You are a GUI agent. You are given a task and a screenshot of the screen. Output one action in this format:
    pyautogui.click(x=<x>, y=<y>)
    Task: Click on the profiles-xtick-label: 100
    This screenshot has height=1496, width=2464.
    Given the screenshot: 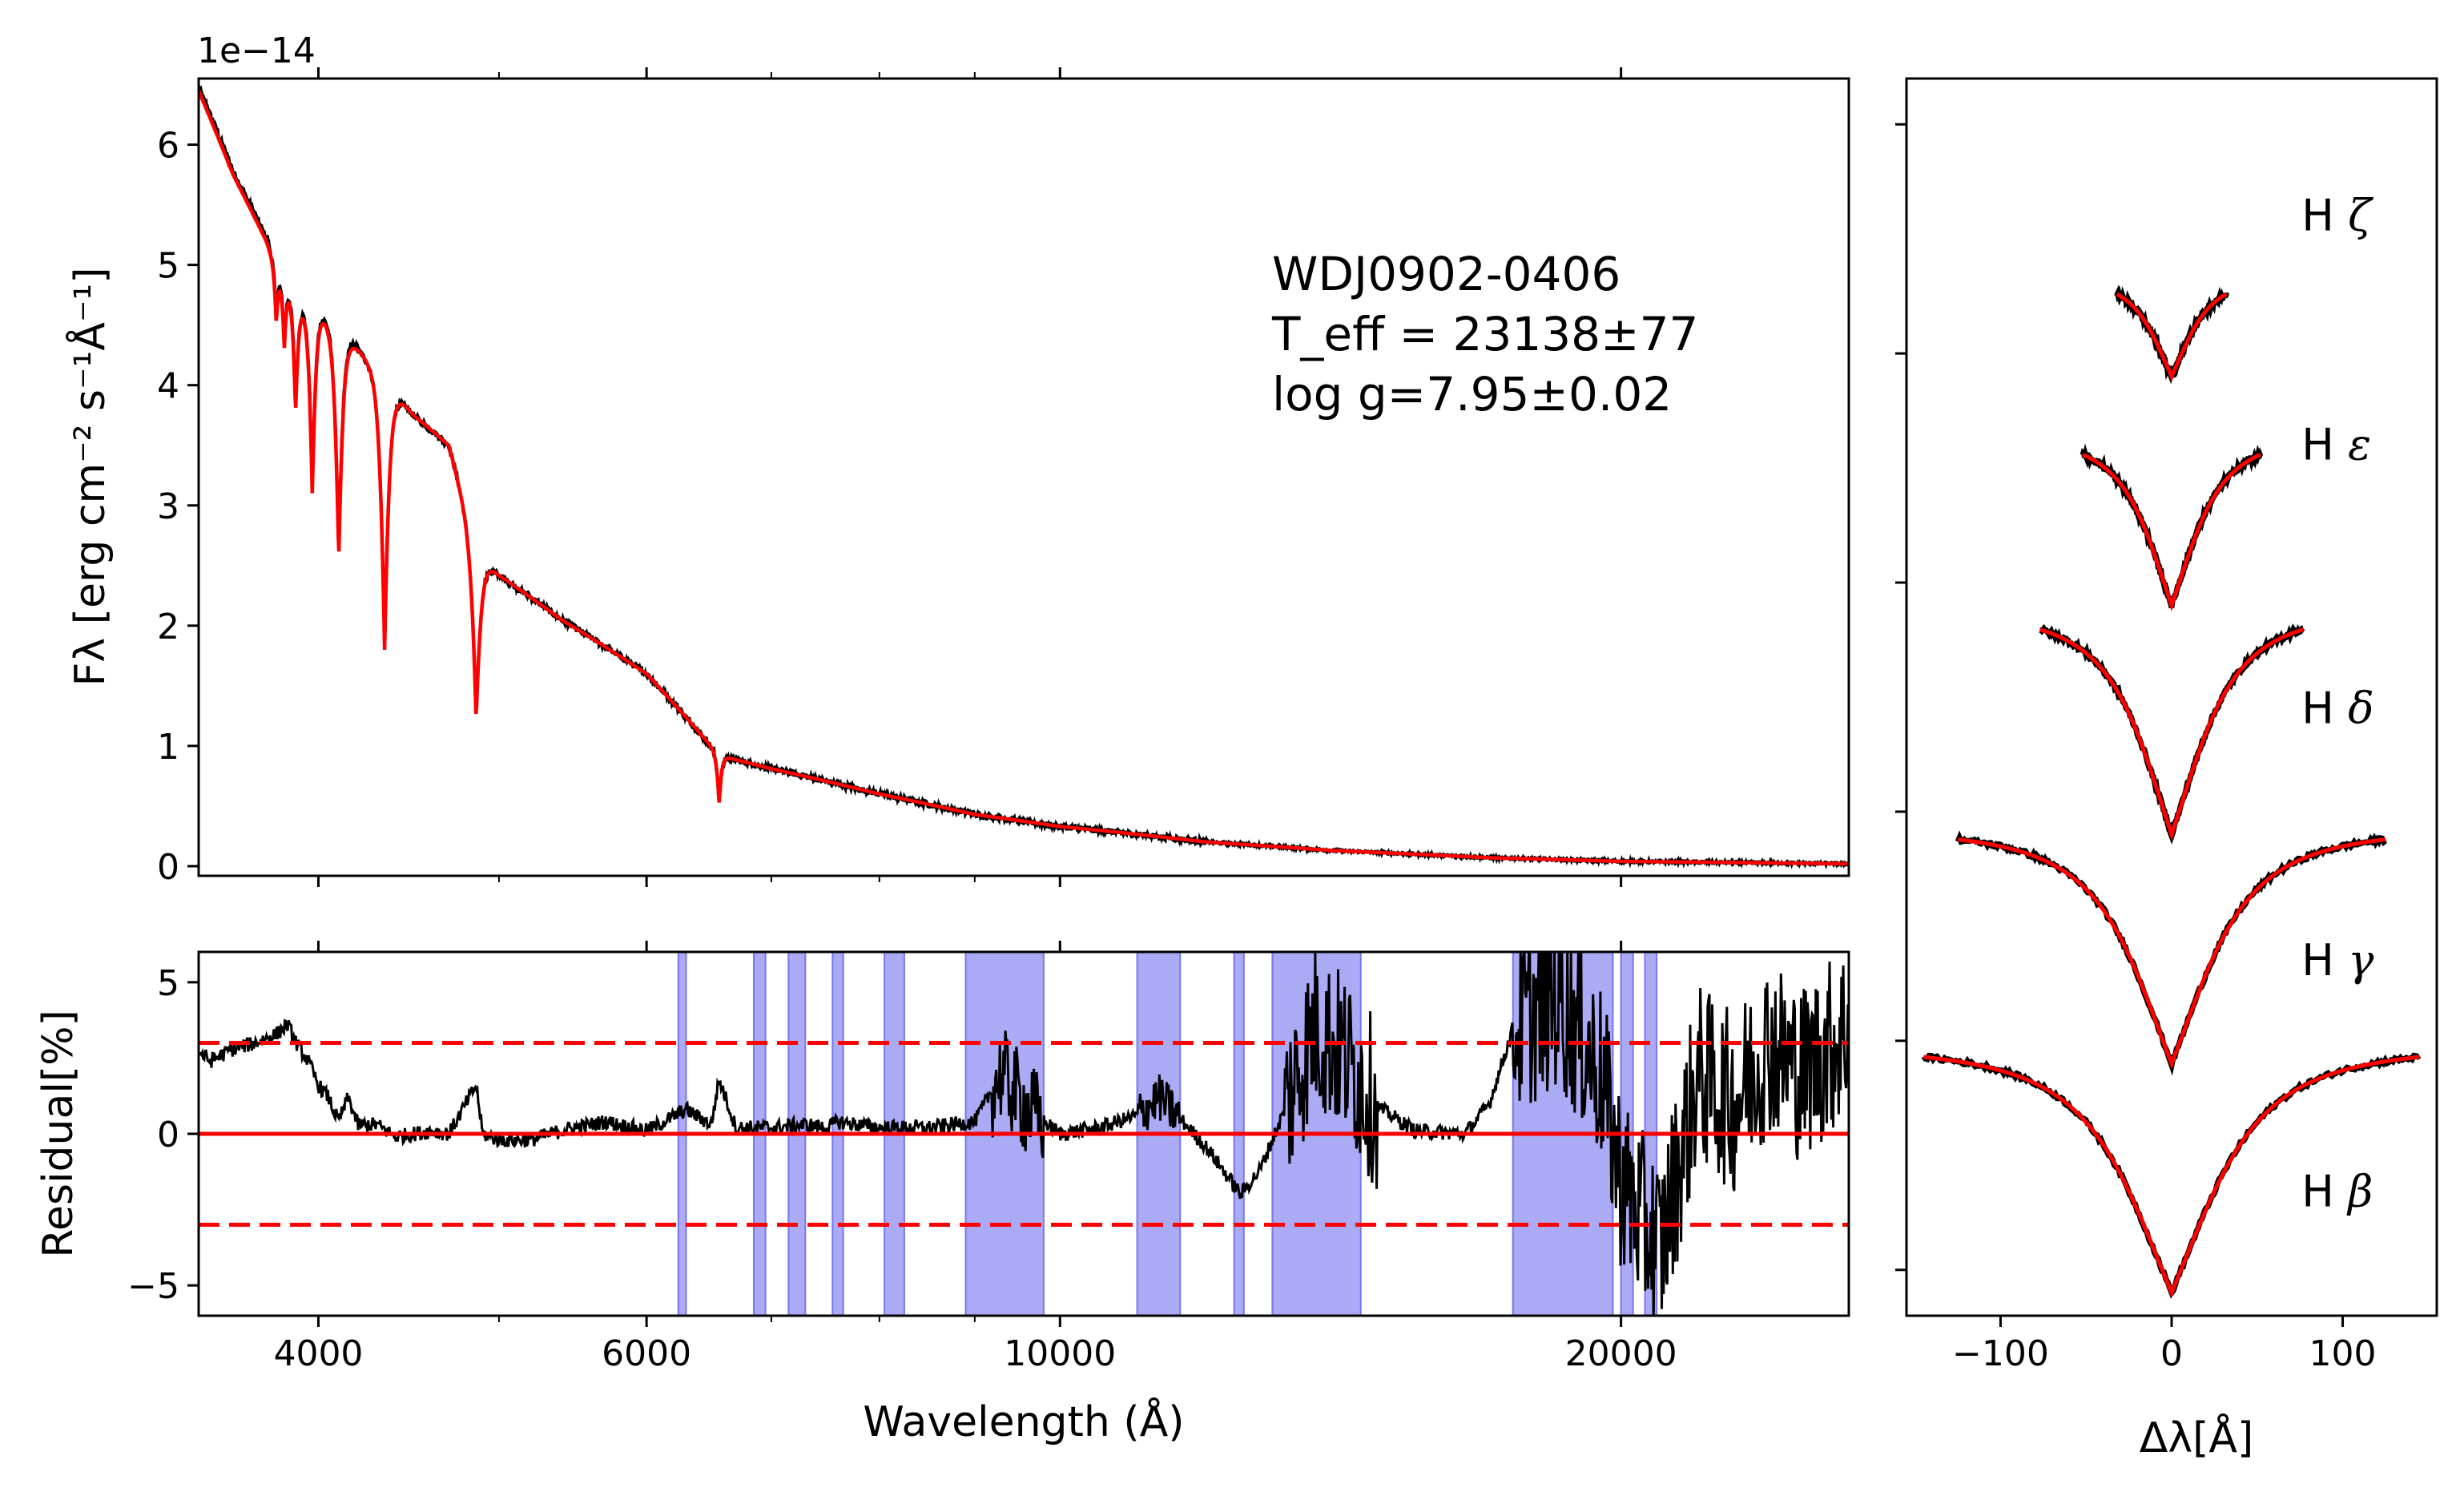 What is the action you would take?
    pyautogui.click(x=2343, y=1353)
    